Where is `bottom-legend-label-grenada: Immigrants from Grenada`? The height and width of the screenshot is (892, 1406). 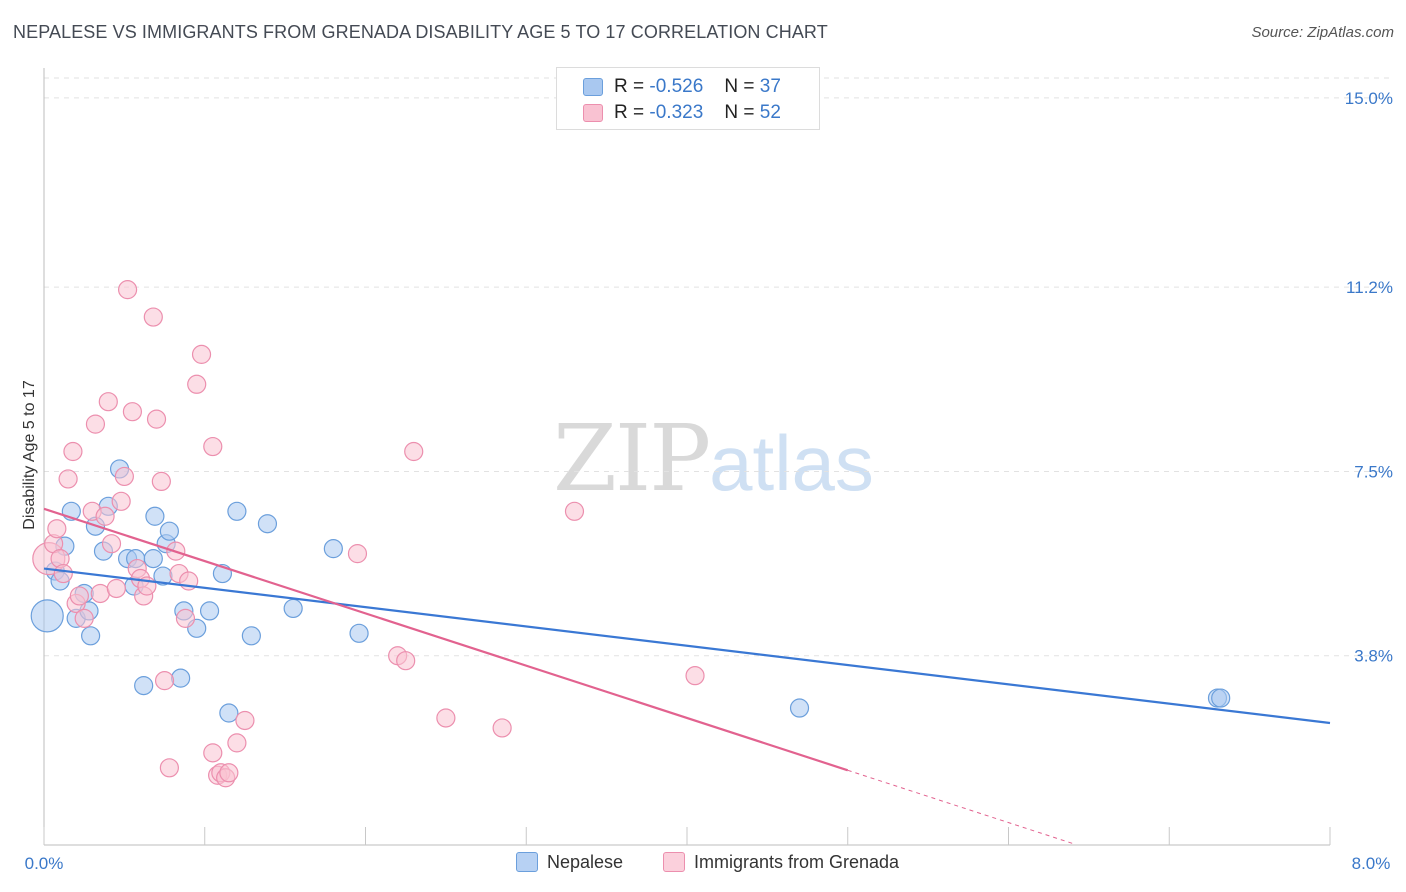 bottom-legend-label-grenada: Immigrants from Grenada is located at coordinates (797, 862).